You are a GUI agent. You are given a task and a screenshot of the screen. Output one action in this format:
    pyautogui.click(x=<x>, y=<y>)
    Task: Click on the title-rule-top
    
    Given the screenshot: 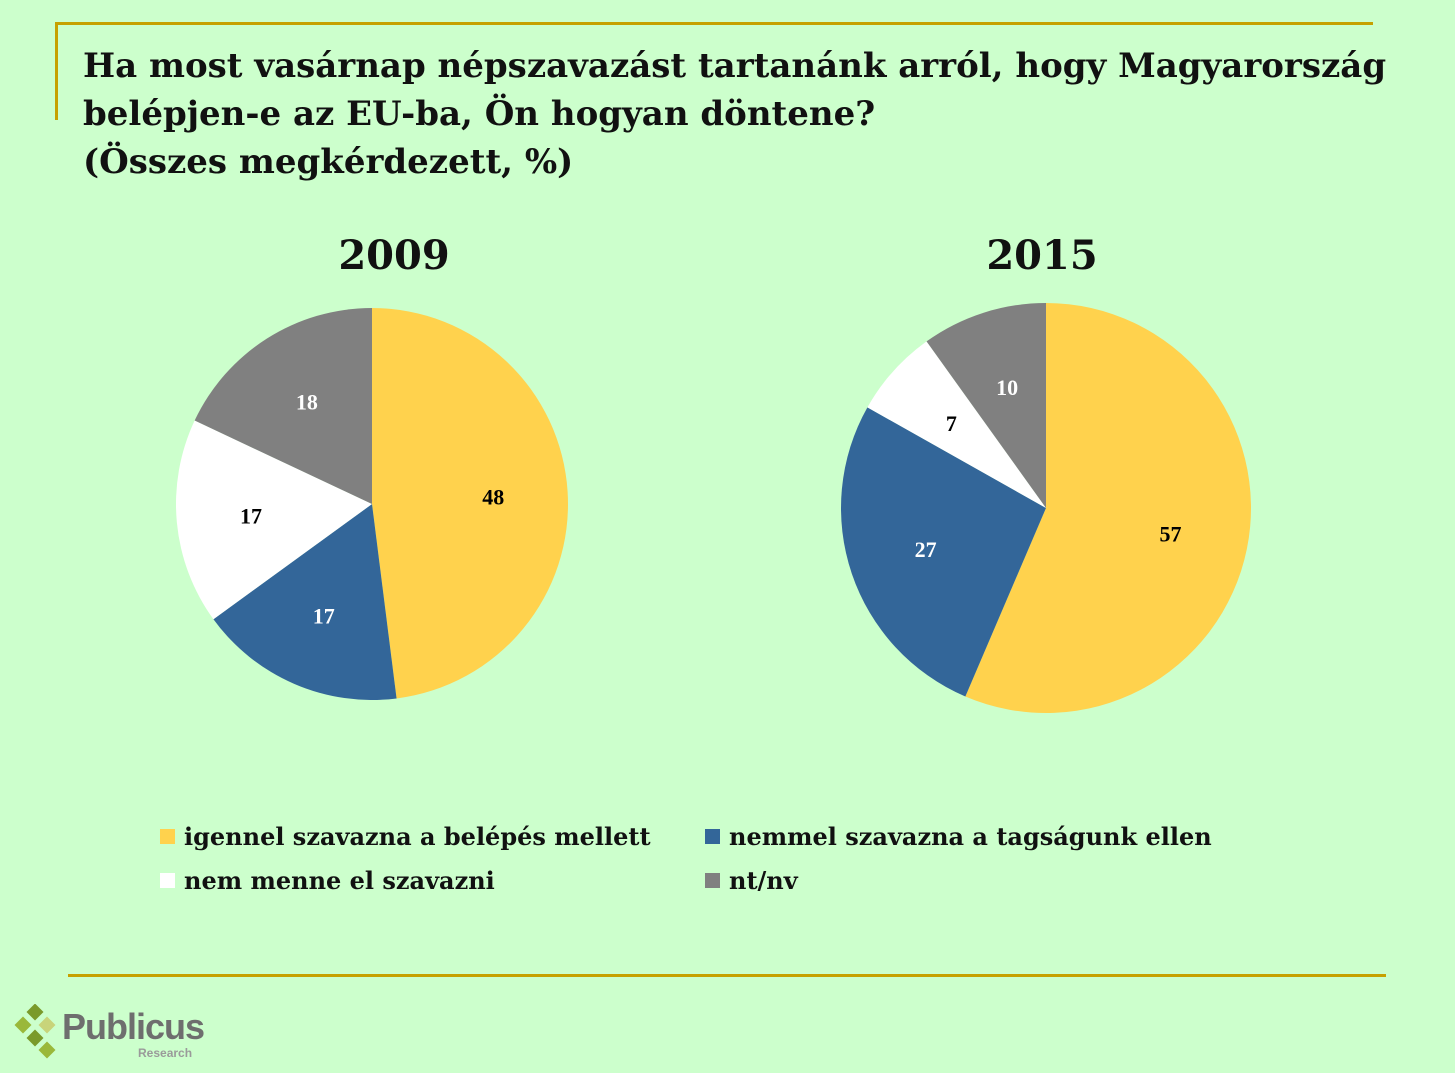 What is the action you would take?
    pyautogui.click(x=714, y=23)
    